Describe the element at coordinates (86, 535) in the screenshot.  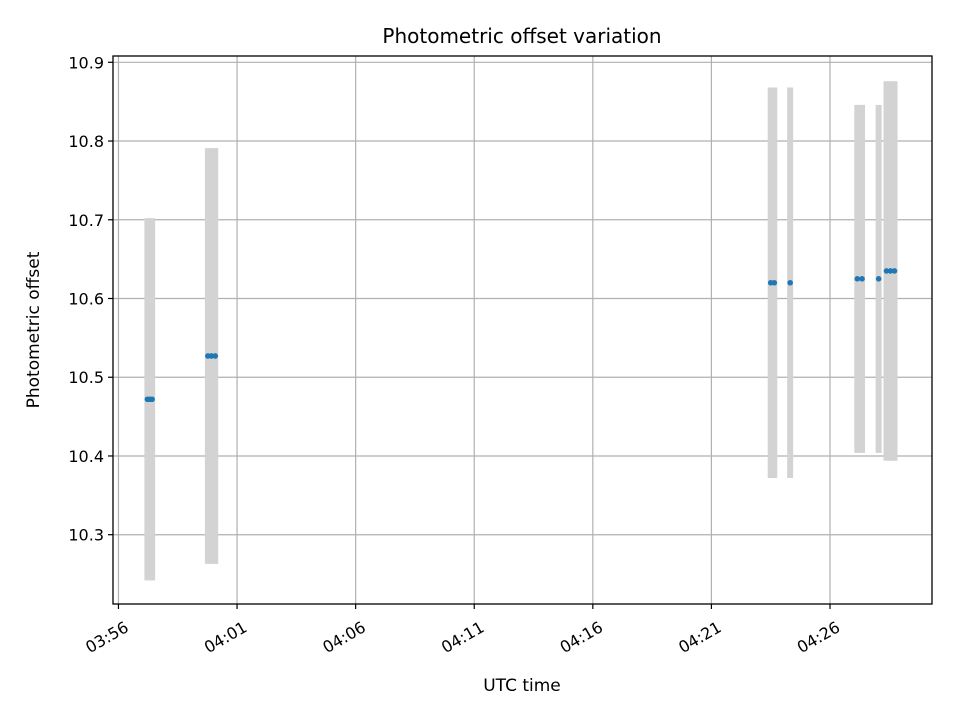
I see `y-tick-label: 10.3` at that location.